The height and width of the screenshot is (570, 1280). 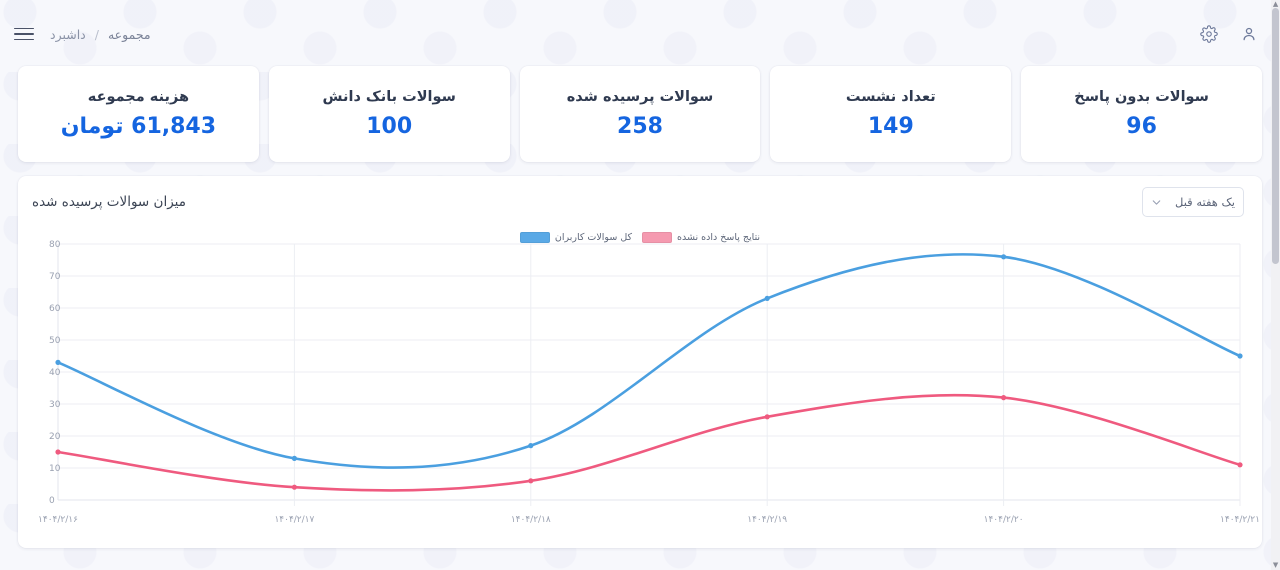 What do you see at coordinates (1275, 136) in the screenshot?
I see `scrollbar-thumb` at bounding box center [1275, 136].